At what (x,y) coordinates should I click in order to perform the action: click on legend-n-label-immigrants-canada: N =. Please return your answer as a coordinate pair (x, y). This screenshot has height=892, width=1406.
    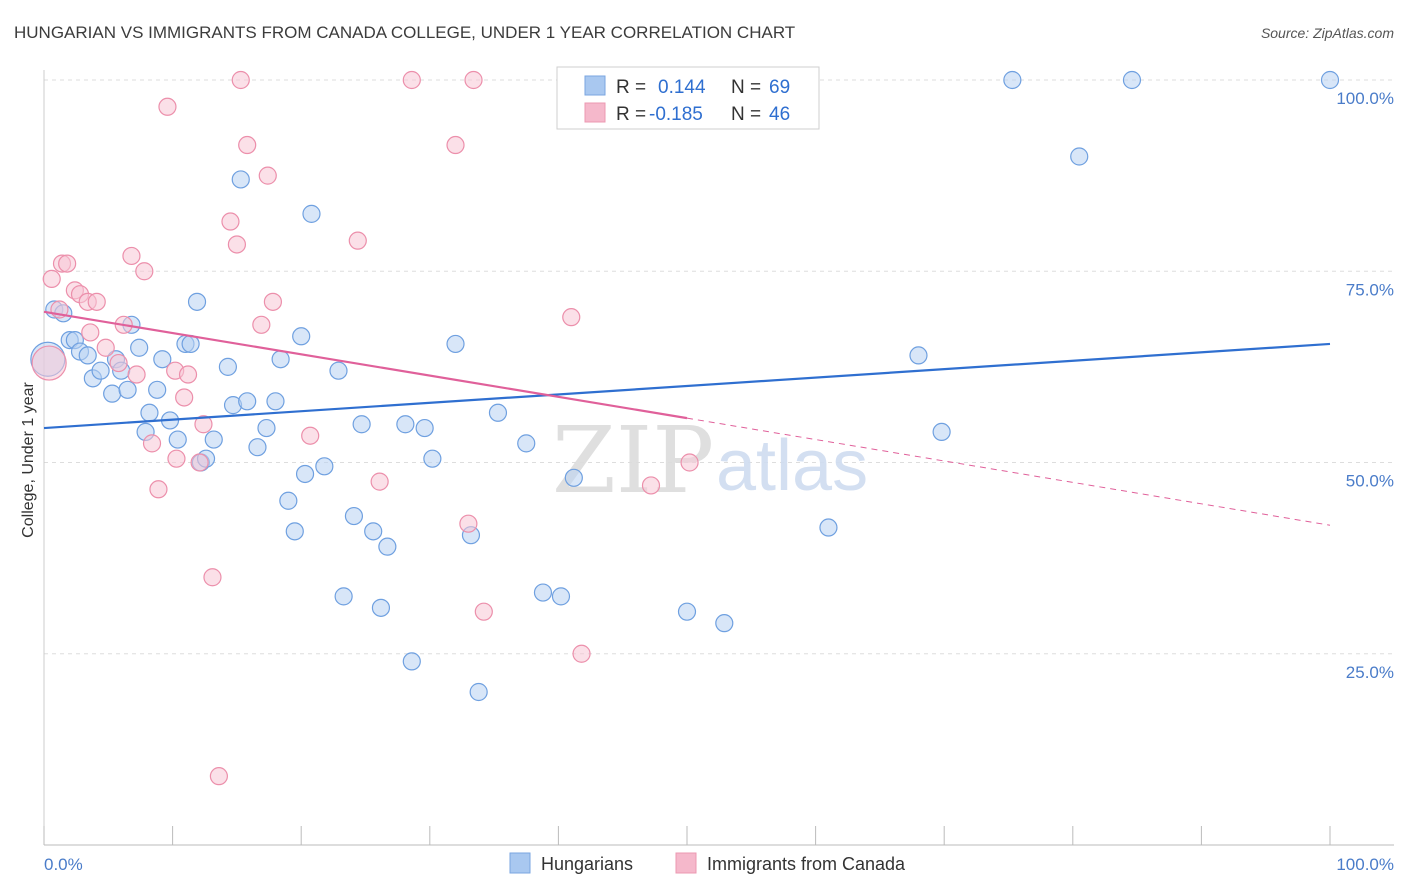
    Looking at the image, I should click on (746, 114).